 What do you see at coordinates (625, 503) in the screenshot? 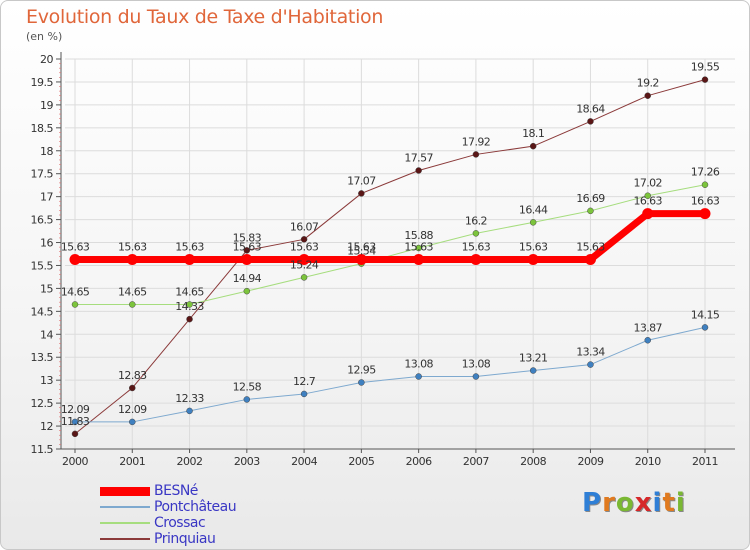
I see `logo-letter: o` at bounding box center [625, 503].